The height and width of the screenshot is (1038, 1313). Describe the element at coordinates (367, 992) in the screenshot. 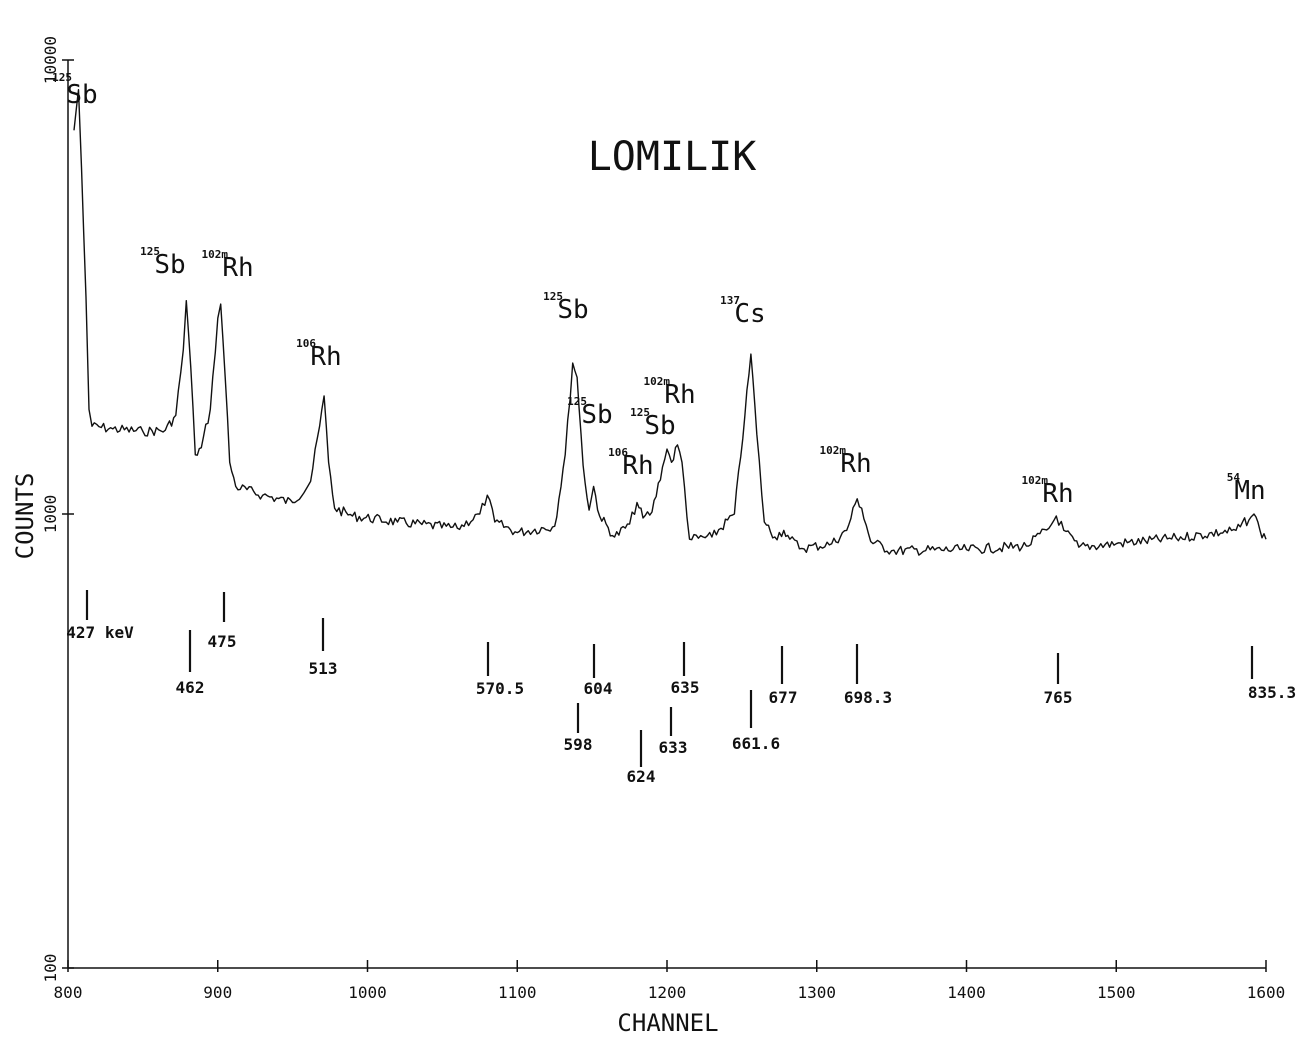

I see `x-tick-label: 1000` at that location.